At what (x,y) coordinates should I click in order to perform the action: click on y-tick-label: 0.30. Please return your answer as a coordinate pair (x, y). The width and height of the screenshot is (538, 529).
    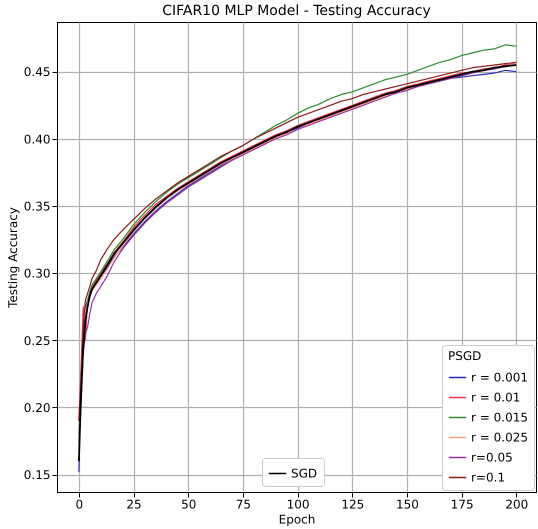
    Looking at the image, I should click on (37, 273).